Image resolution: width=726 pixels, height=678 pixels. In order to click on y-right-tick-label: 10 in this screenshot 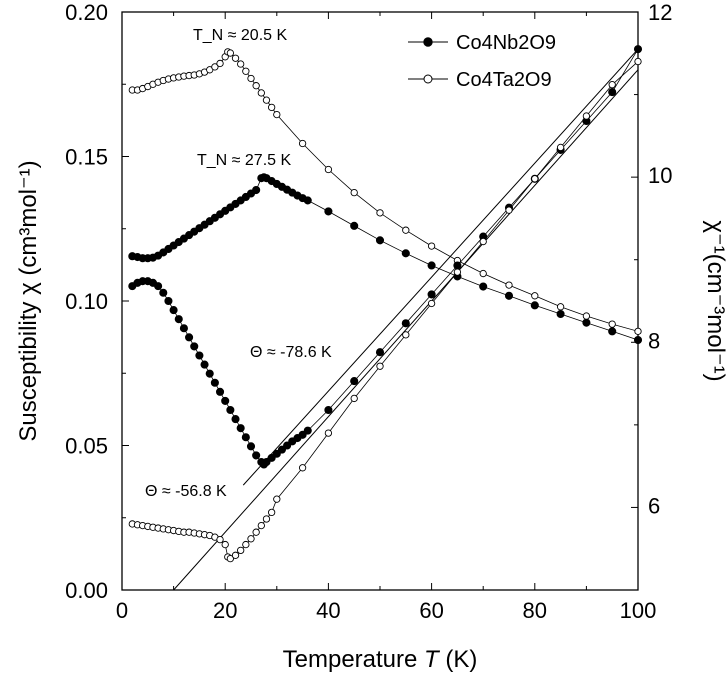, I will do `click(660, 175)`.